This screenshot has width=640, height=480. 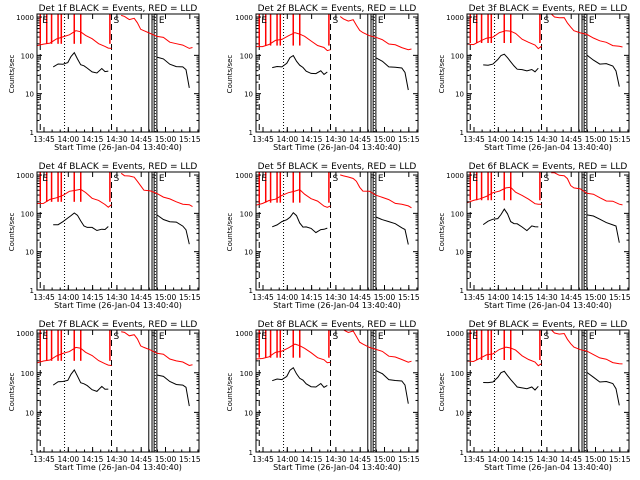 What do you see at coordinates (118, 167) in the screenshot?
I see `panel-title: Det 4f BLACK = Events, RED = LLD` at bounding box center [118, 167].